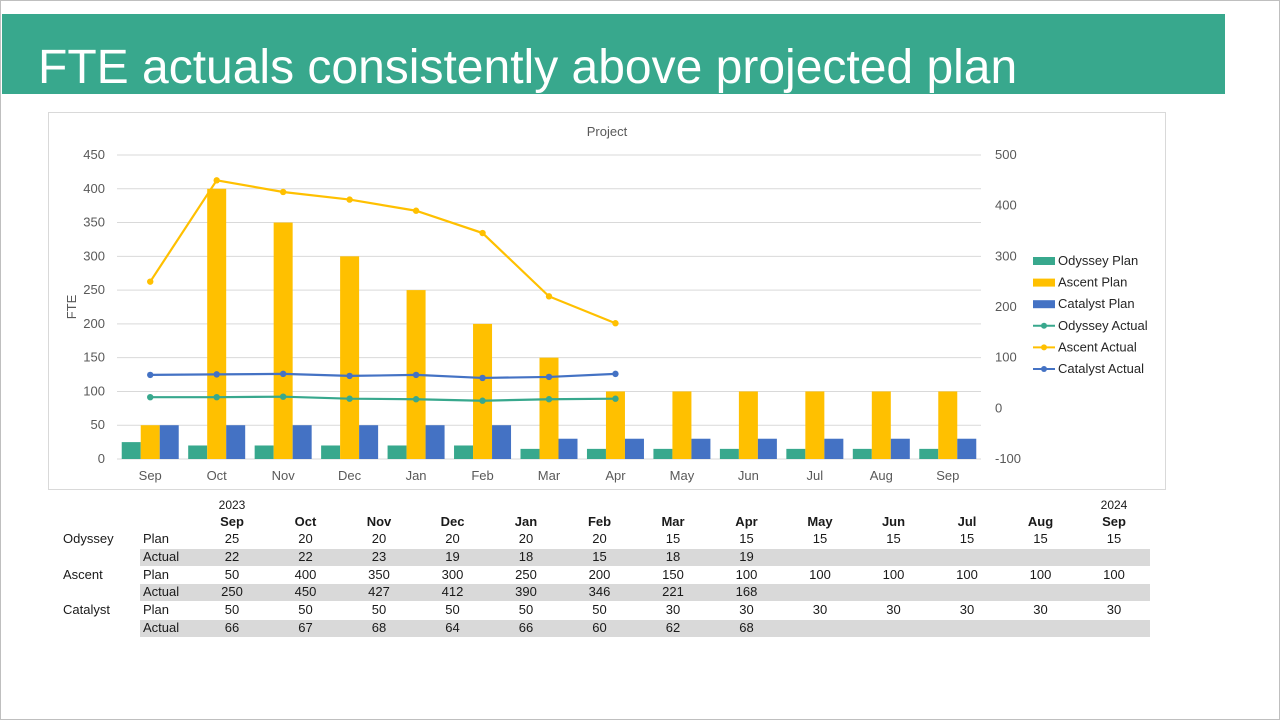 Image resolution: width=1280 pixels, height=720 pixels. What do you see at coordinates (815, 475) in the screenshot?
I see `x-tick-label: Jul` at bounding box center [815, 475].